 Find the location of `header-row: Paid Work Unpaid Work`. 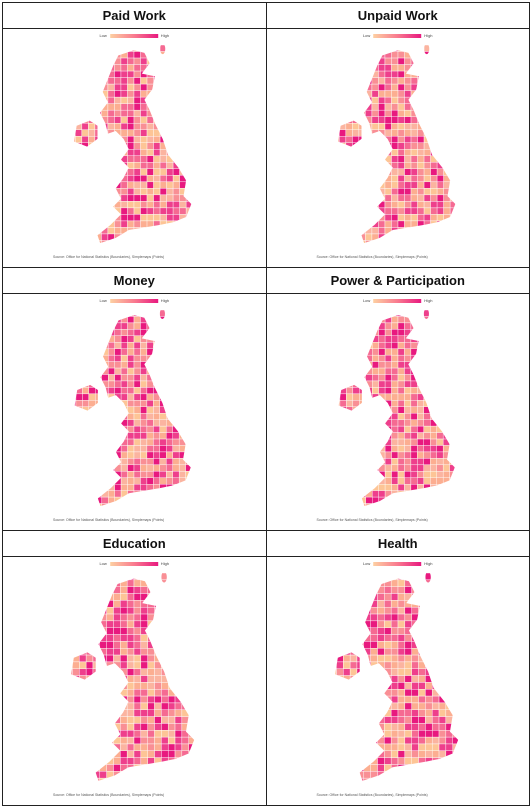

header-row: Paid Work Unpaid Work is located at coordinates (266, 15).